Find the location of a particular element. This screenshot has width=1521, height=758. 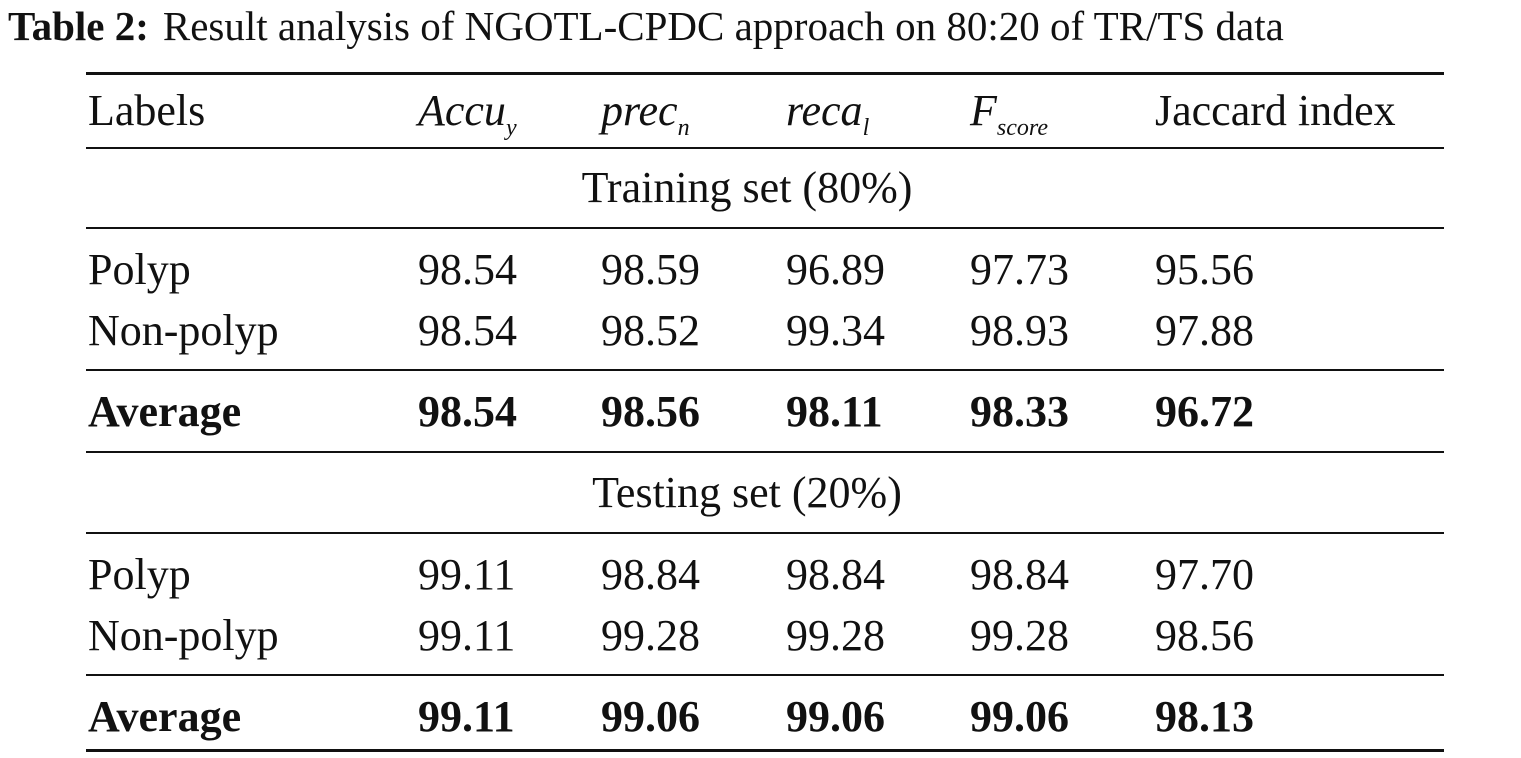

header-accuracy: Accuy is located at coordinates (467, 113).